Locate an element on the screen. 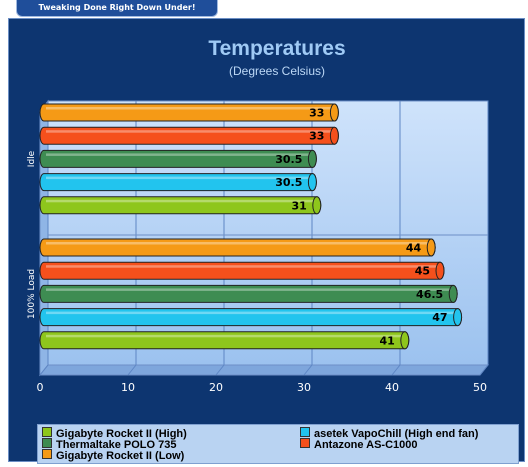  x-tick-label: 10 is located at coordinates (128, 387).